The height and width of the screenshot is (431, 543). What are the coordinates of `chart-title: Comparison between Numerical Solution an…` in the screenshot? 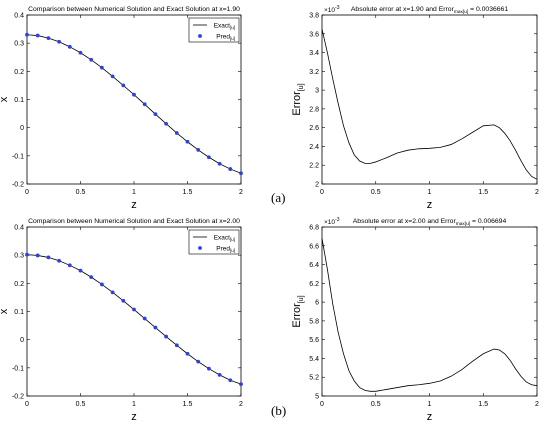 It's located at (134, 221).